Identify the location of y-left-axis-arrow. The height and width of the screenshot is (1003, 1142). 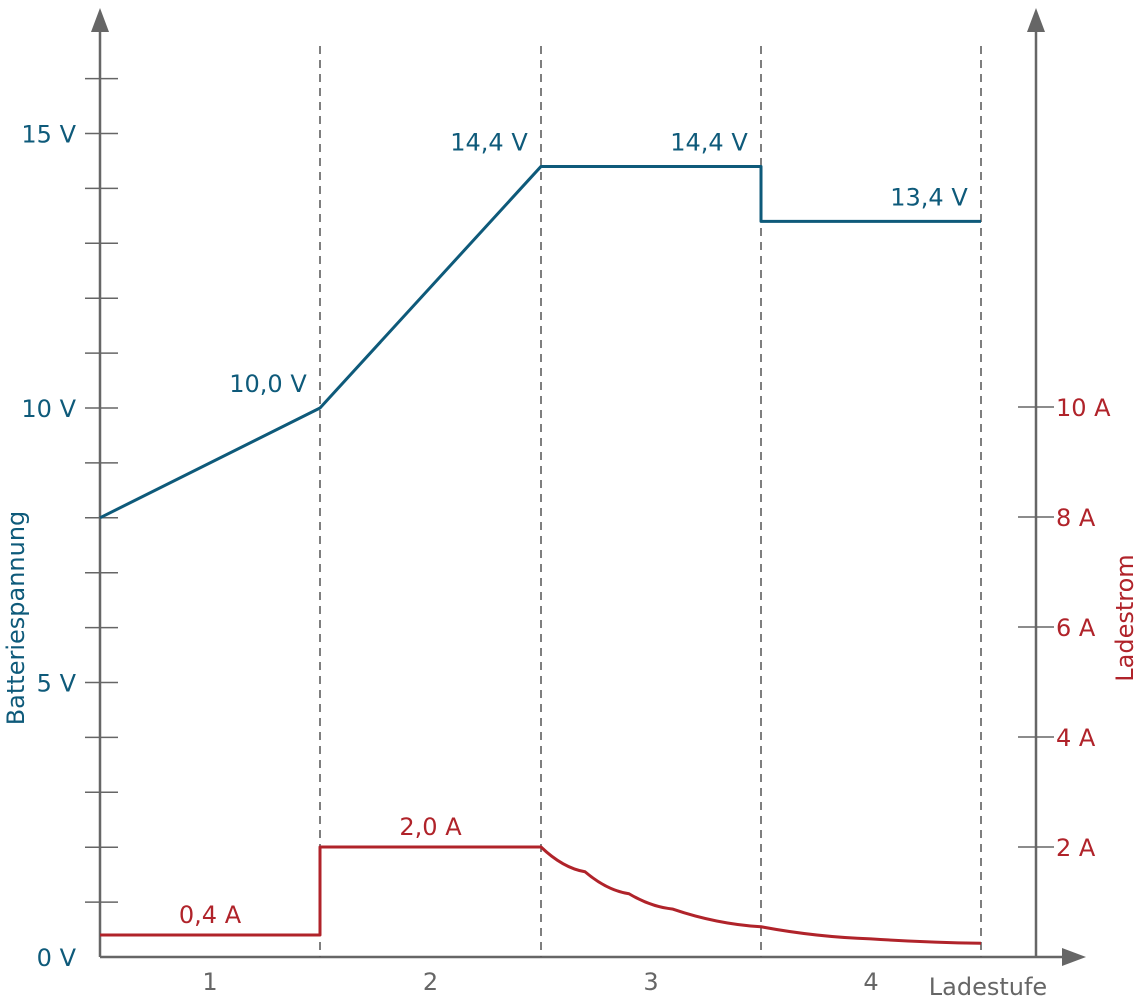
(100, 20).